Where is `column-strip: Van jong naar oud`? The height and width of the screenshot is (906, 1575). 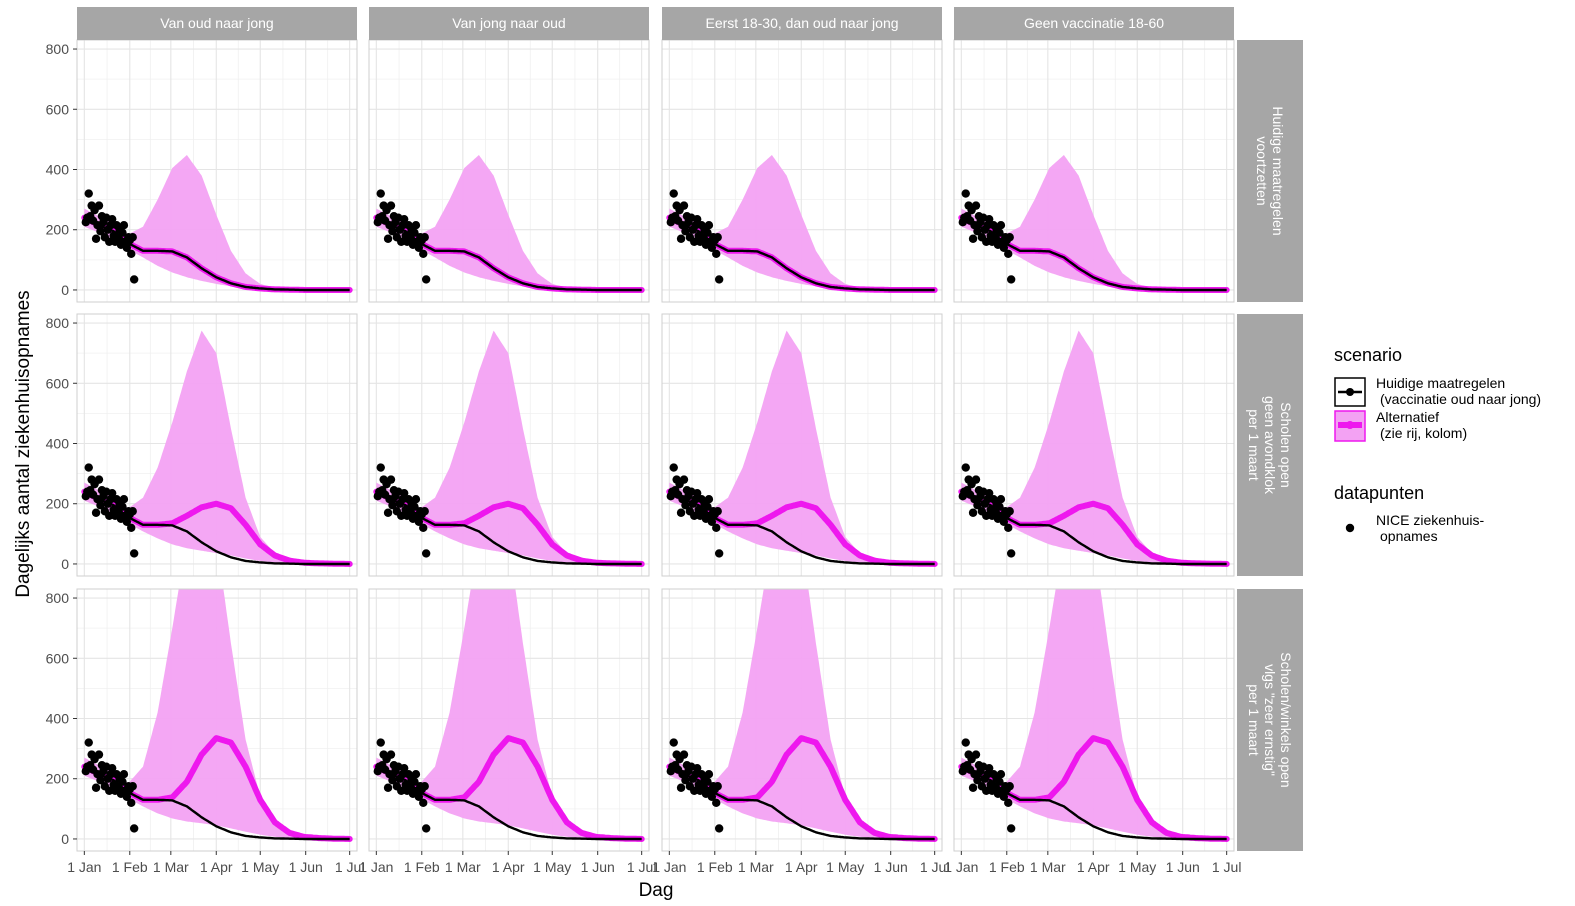 column-strip: Van jong naar oud is located at coordinates (509, 23).